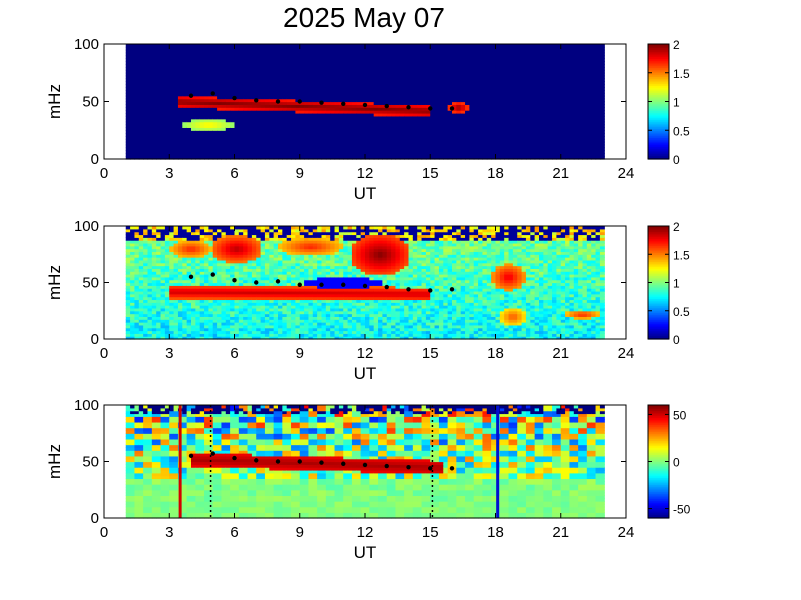  Describe the element at coordinates (365, 102) in the screenshot. I see `heatmap-top` at that location.